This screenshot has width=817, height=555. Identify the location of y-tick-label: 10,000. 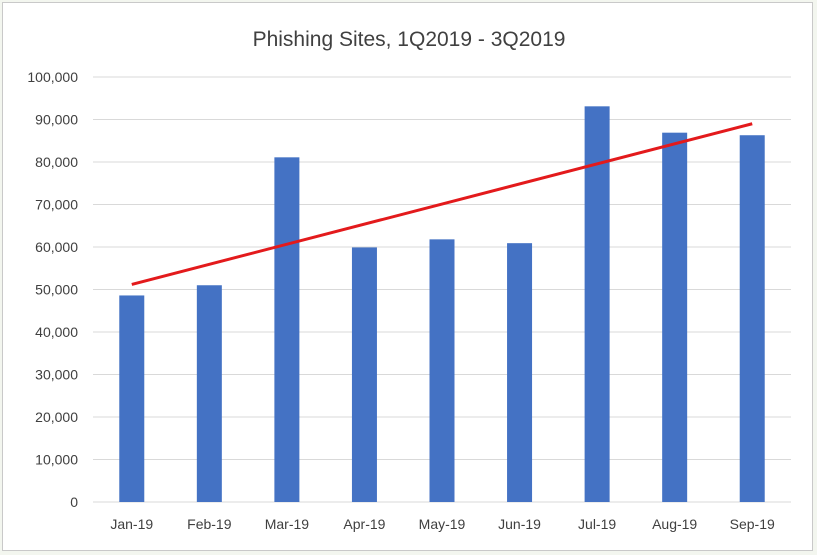
(56, 460).